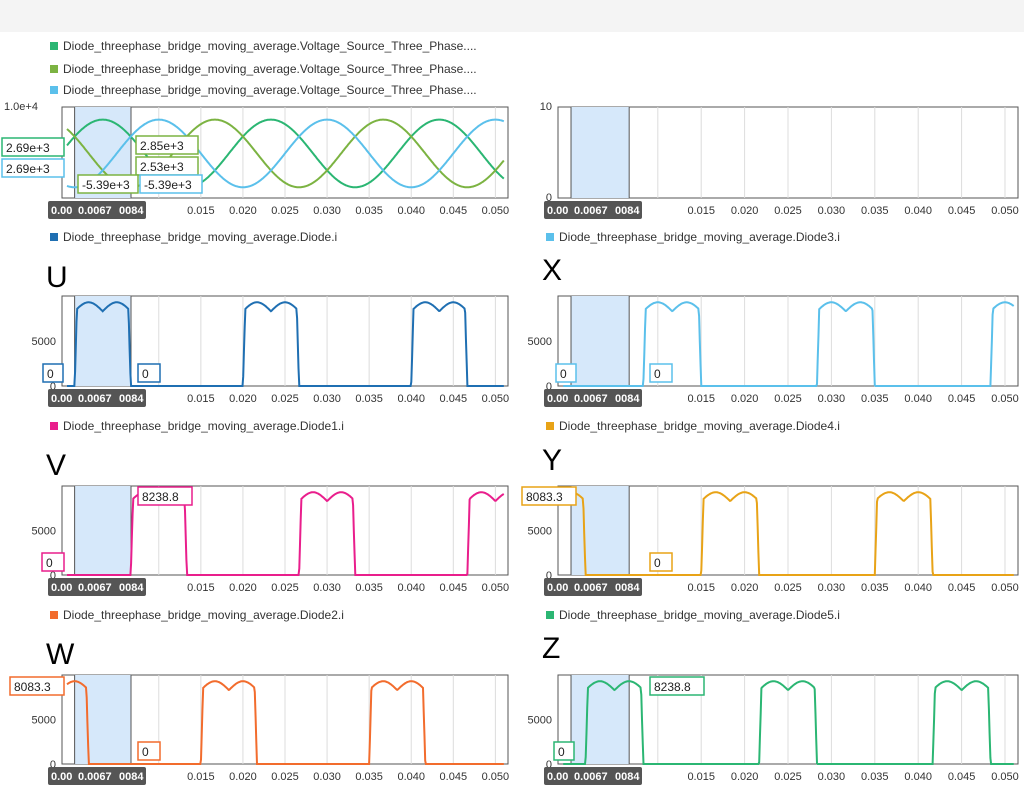 The width and height of the screenshot is (1024, 788). I want to click on data-label: 2.53e+3, so click(162, 167).